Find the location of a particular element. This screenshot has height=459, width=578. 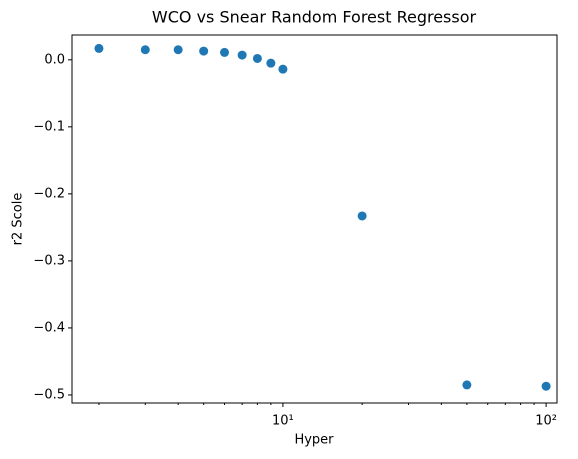

y-tick-label: −0.2 is located at coordinates (49, 193).